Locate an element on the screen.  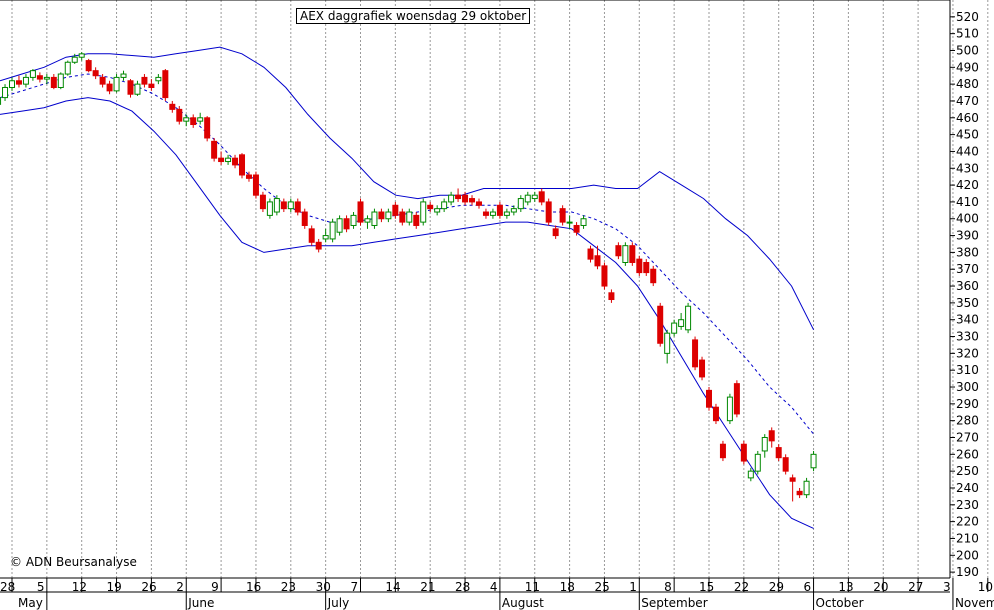
x-tick-label: 25 is located at coordinates (601, 587).